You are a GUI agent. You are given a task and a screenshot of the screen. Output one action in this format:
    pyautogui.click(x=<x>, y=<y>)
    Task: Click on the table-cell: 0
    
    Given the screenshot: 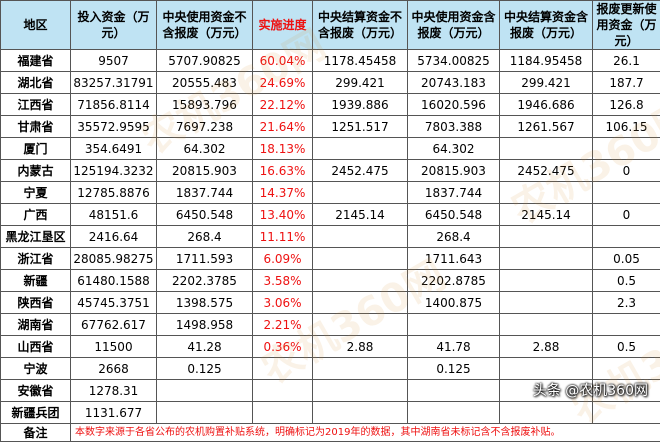 What is the action you would take?
    pyautogui.click(x=626, y=215)
    